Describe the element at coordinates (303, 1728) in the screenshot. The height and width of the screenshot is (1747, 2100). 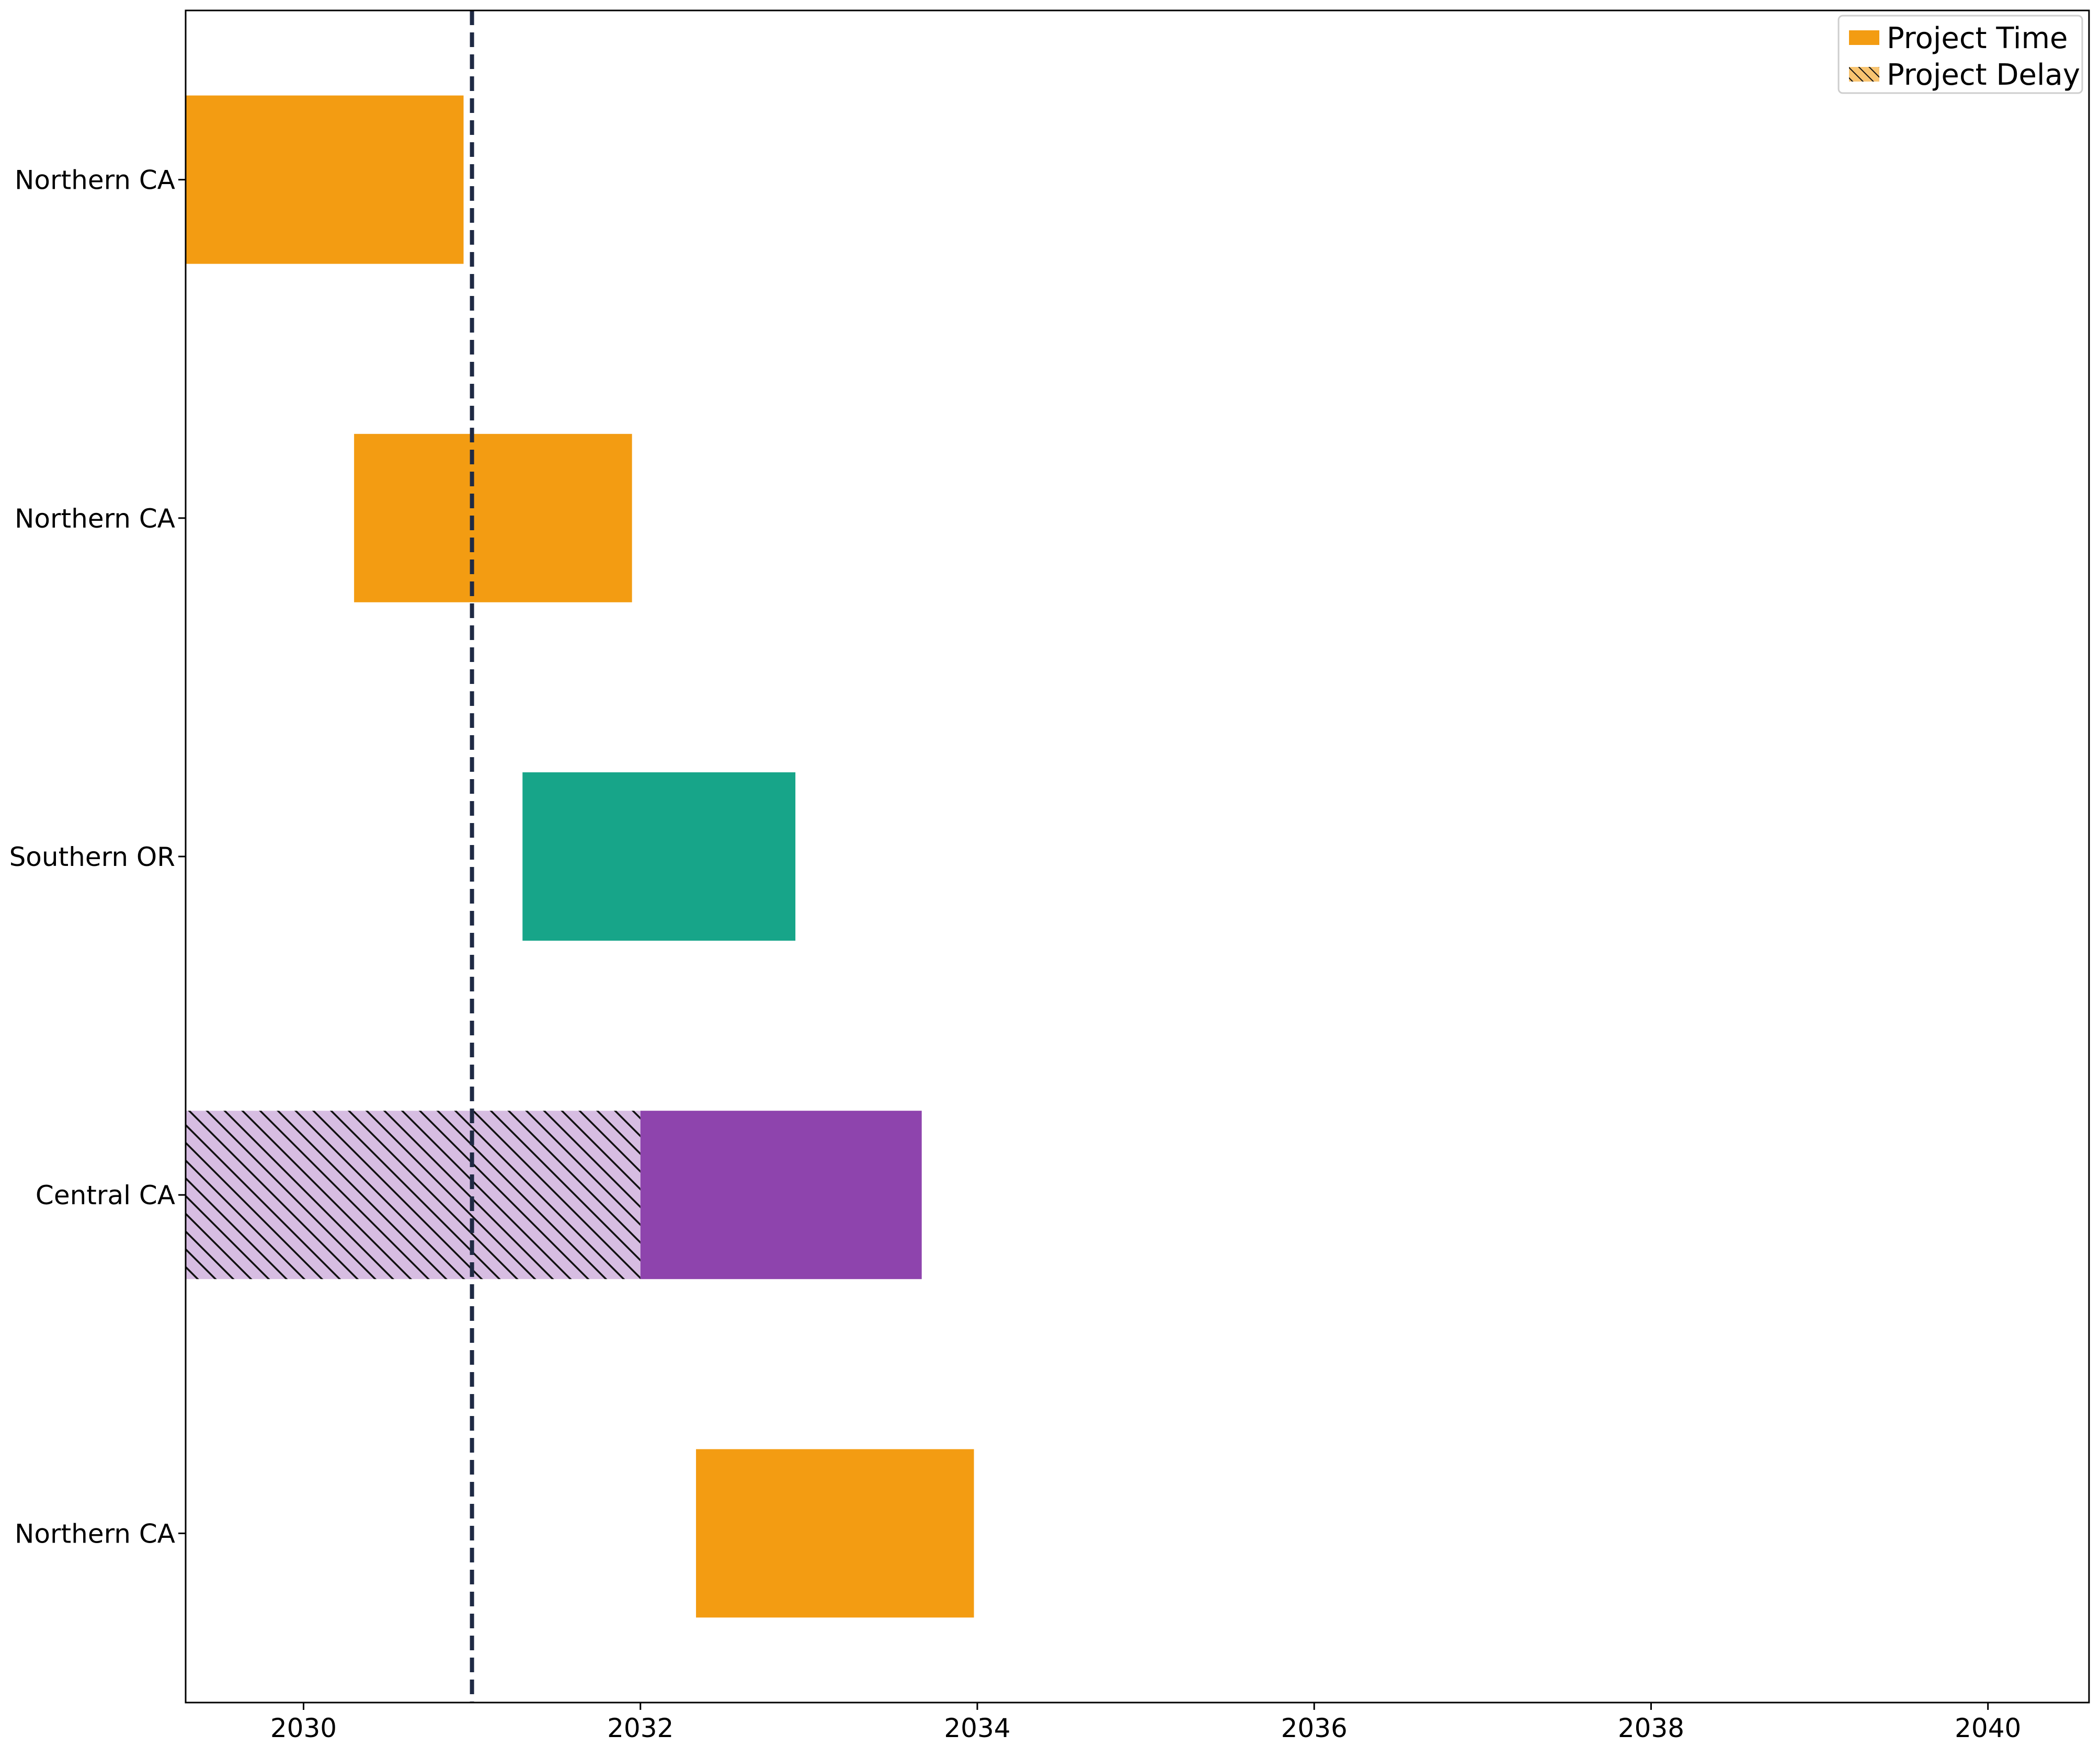
I see `x-tick-label-2030: 2030` at that location.